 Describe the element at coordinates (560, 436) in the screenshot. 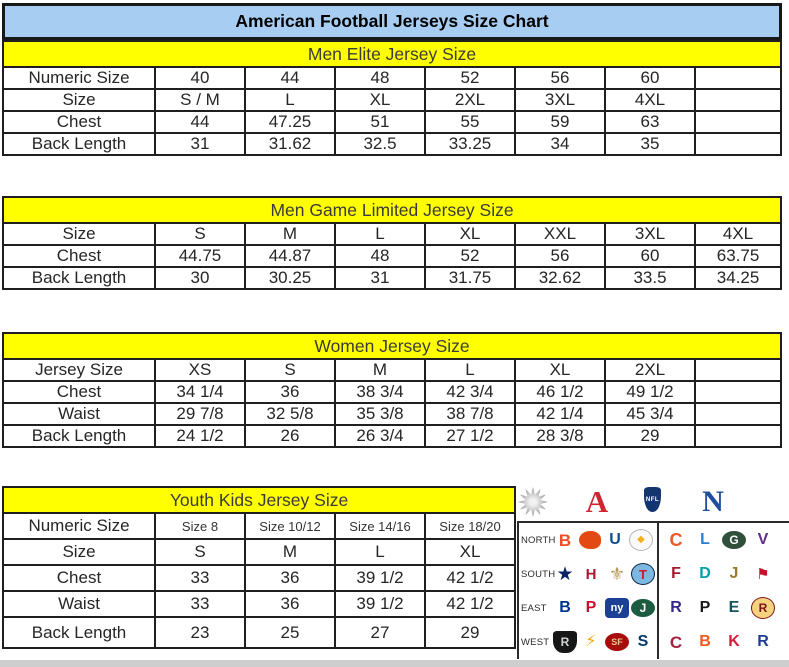

I see `size-value-cell: 28 3/8` at that location.